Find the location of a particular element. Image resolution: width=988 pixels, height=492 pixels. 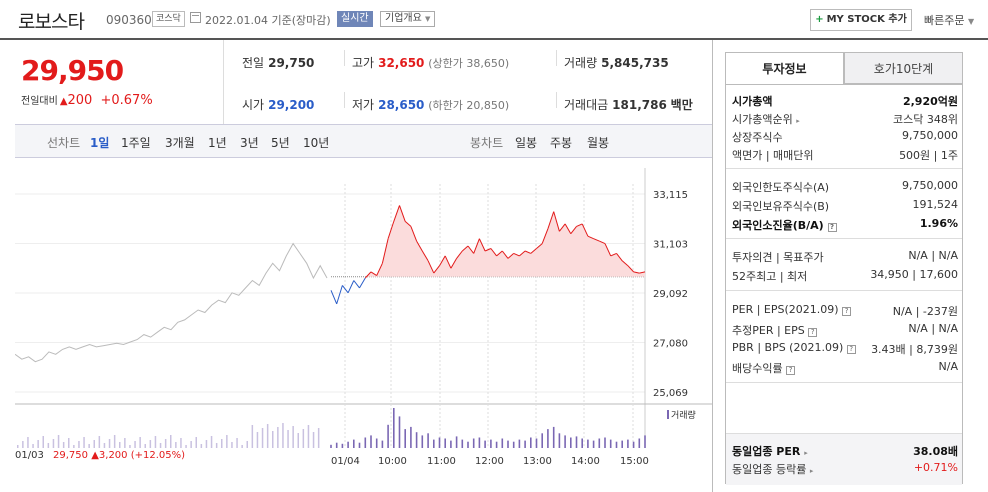

period-1w: 1주일 is located at coordinates (136, 143).